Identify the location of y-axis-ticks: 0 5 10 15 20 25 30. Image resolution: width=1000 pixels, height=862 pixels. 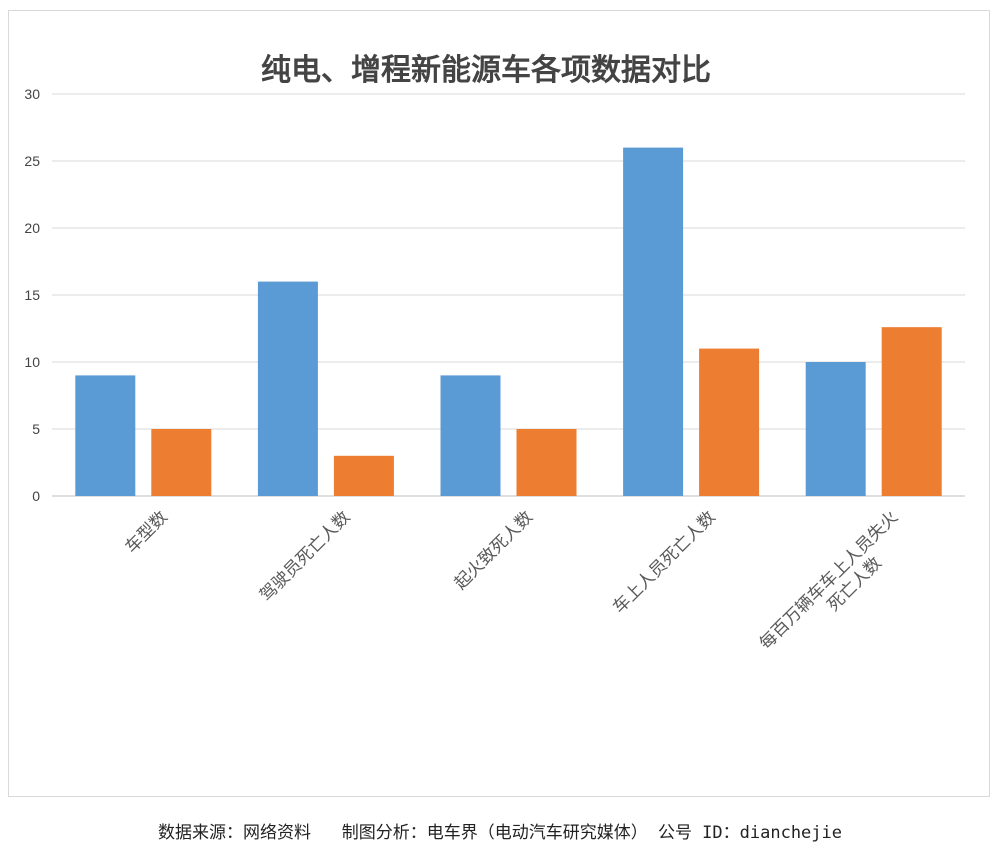
(32, 295).